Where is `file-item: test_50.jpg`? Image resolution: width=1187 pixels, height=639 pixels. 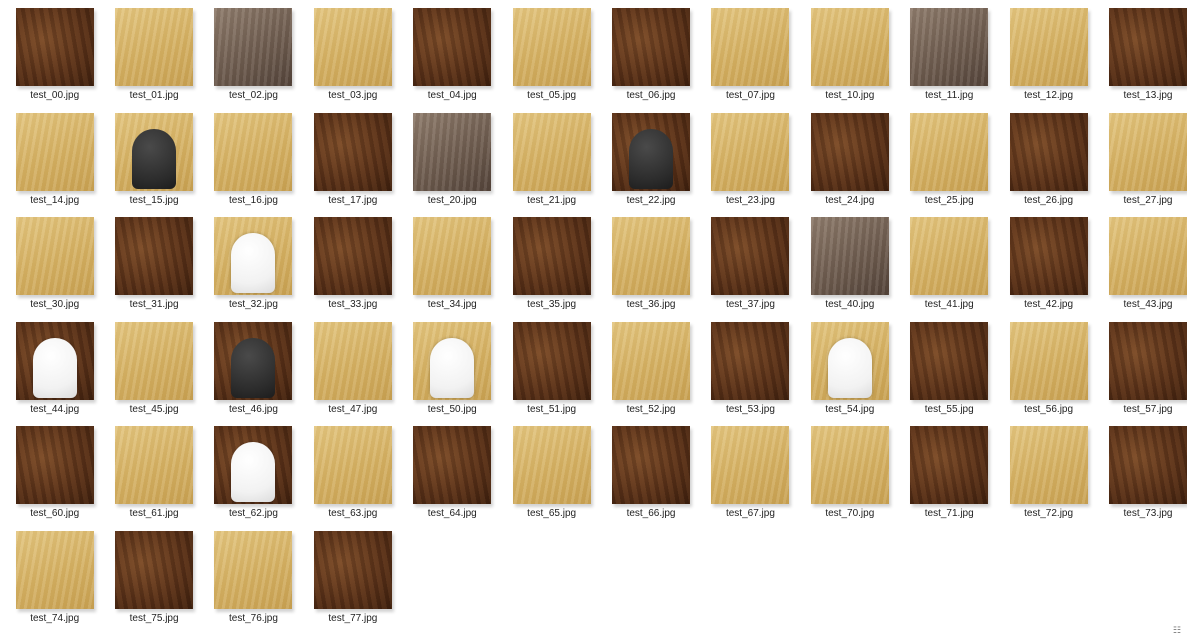
file-item: test_50.jpg is located at coordinates (452, 372).